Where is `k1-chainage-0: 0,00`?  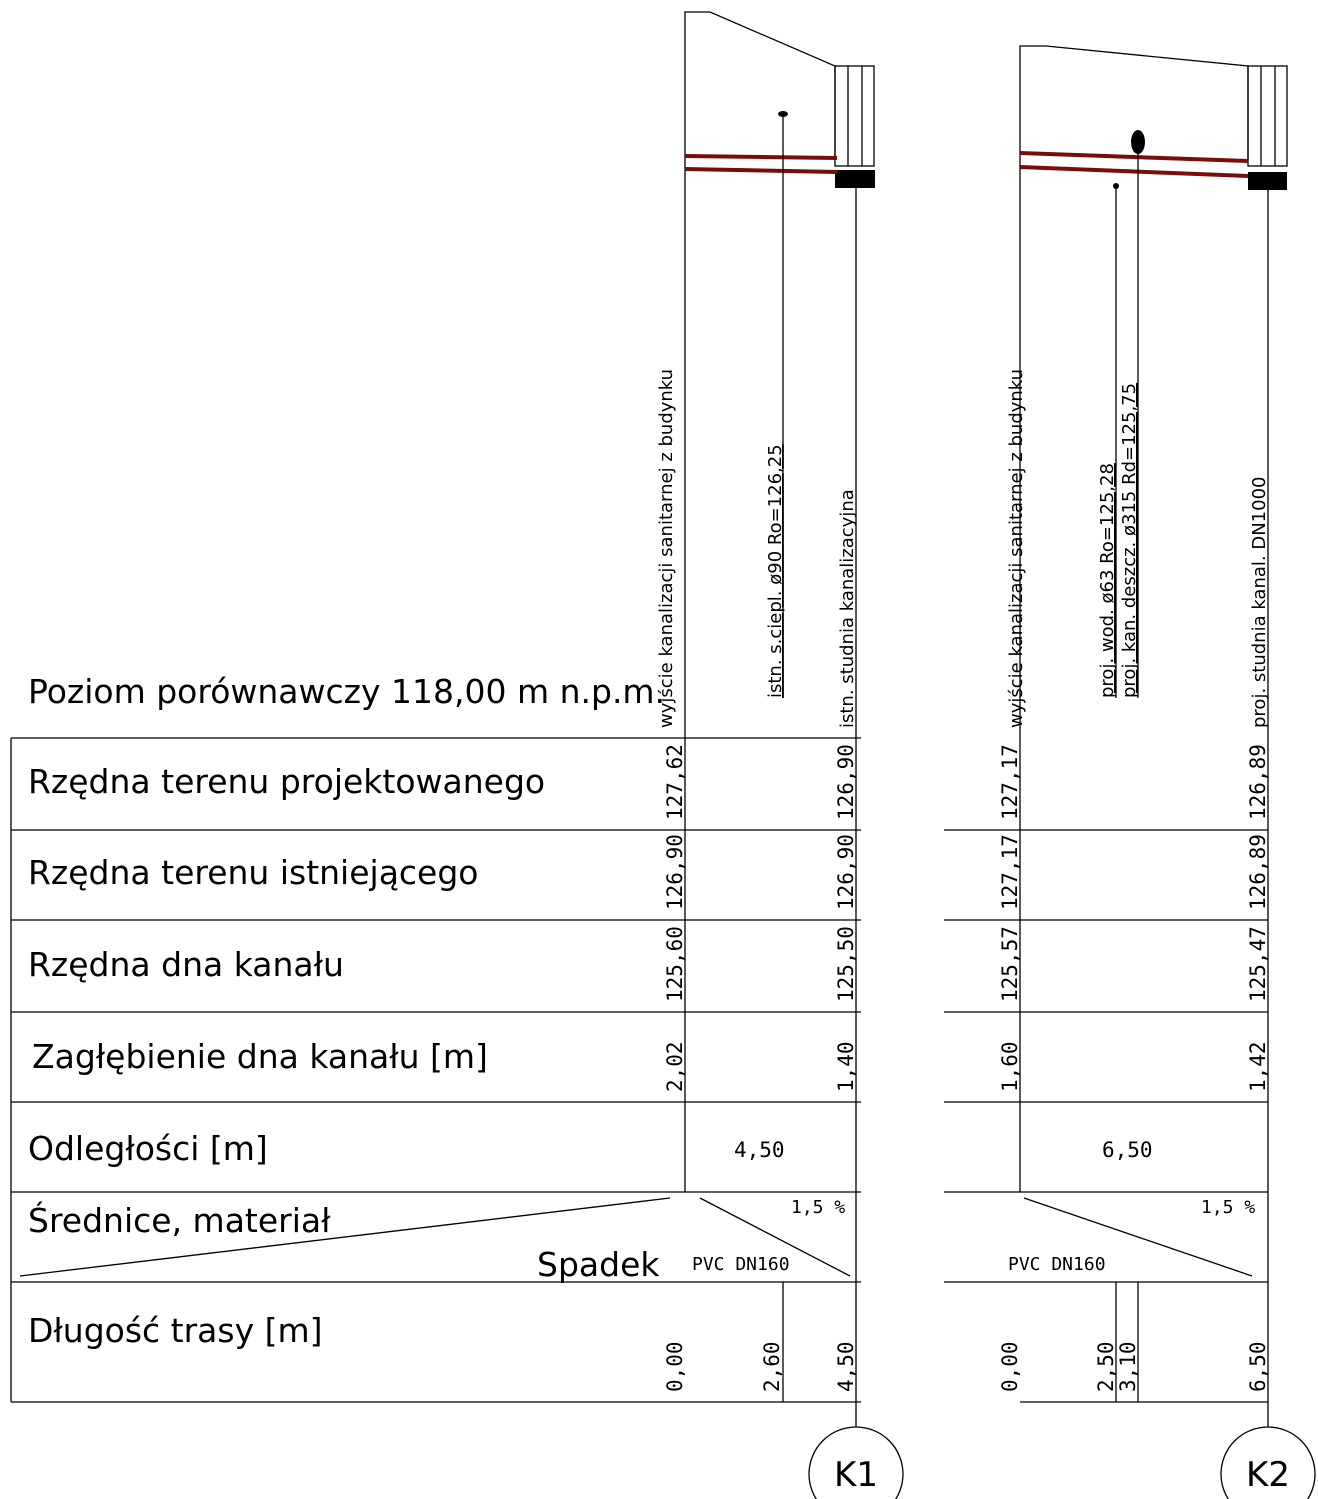 k1-chainage-0: 0,00 is located at coordinates (675, 1366).